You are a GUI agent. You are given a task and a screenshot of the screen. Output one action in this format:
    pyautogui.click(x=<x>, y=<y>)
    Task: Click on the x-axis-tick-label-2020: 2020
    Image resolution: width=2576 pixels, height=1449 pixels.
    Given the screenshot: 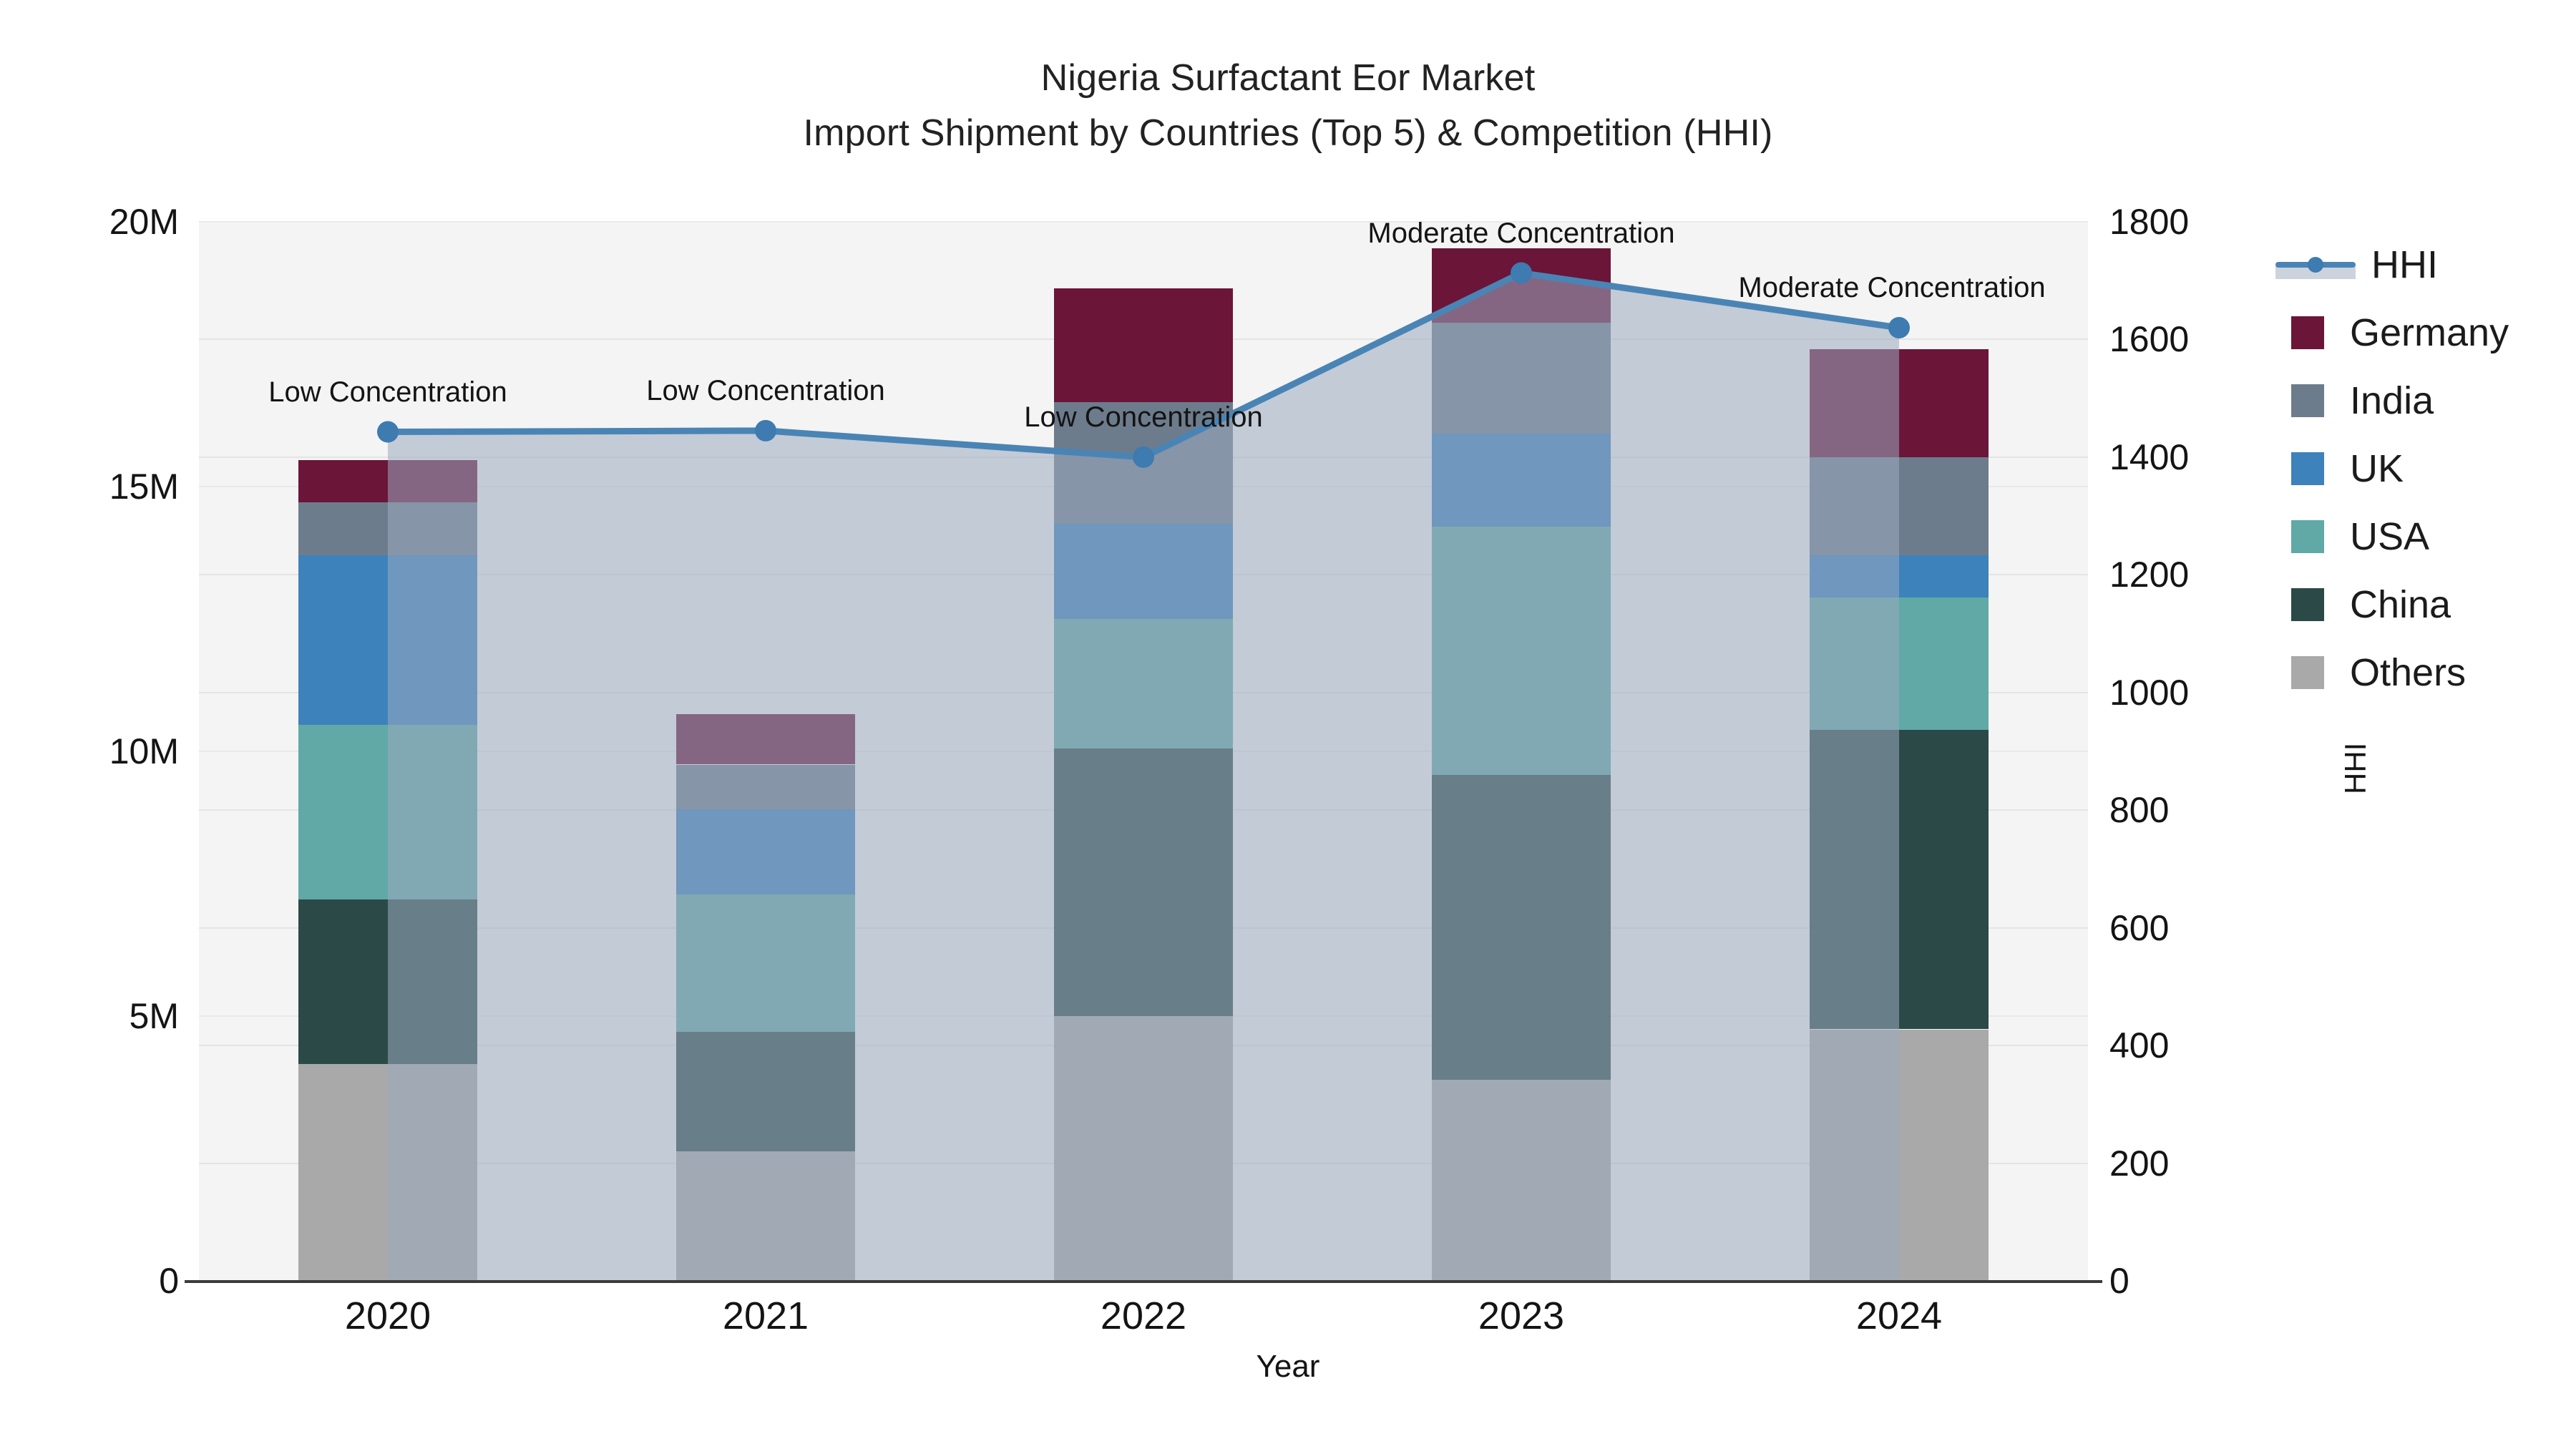 What is the action you would take?
    pyautogui.click(x=387, y=1315)
    